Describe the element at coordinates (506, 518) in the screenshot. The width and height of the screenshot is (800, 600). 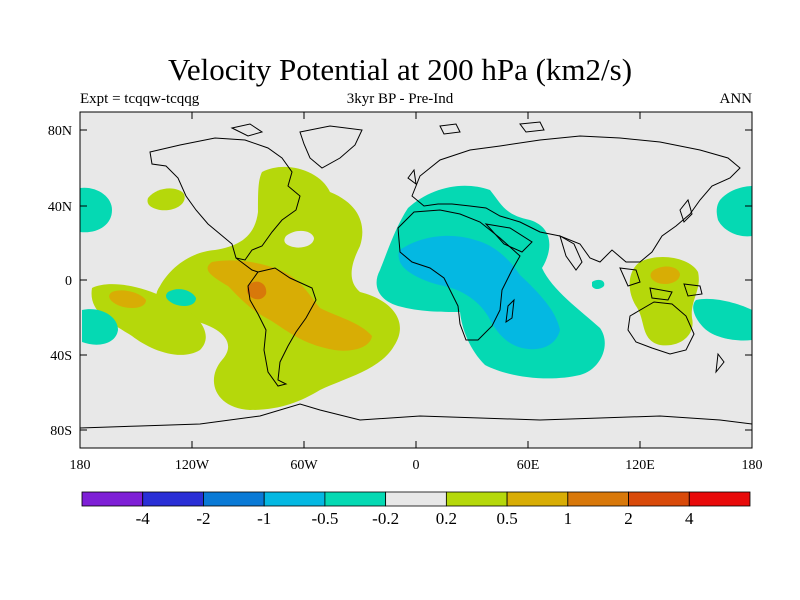
I see `colorbar-label: 0.5` at that location.